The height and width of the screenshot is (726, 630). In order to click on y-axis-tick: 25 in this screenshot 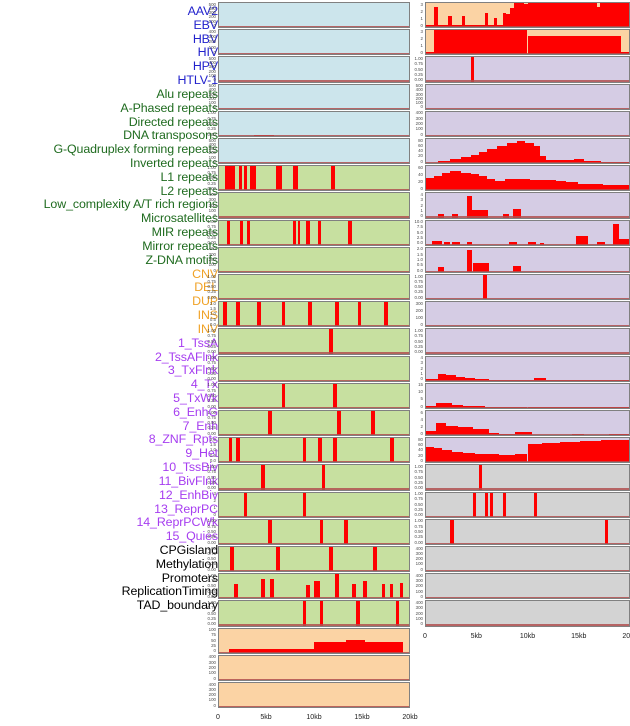, I will do `click(213, 646)`.